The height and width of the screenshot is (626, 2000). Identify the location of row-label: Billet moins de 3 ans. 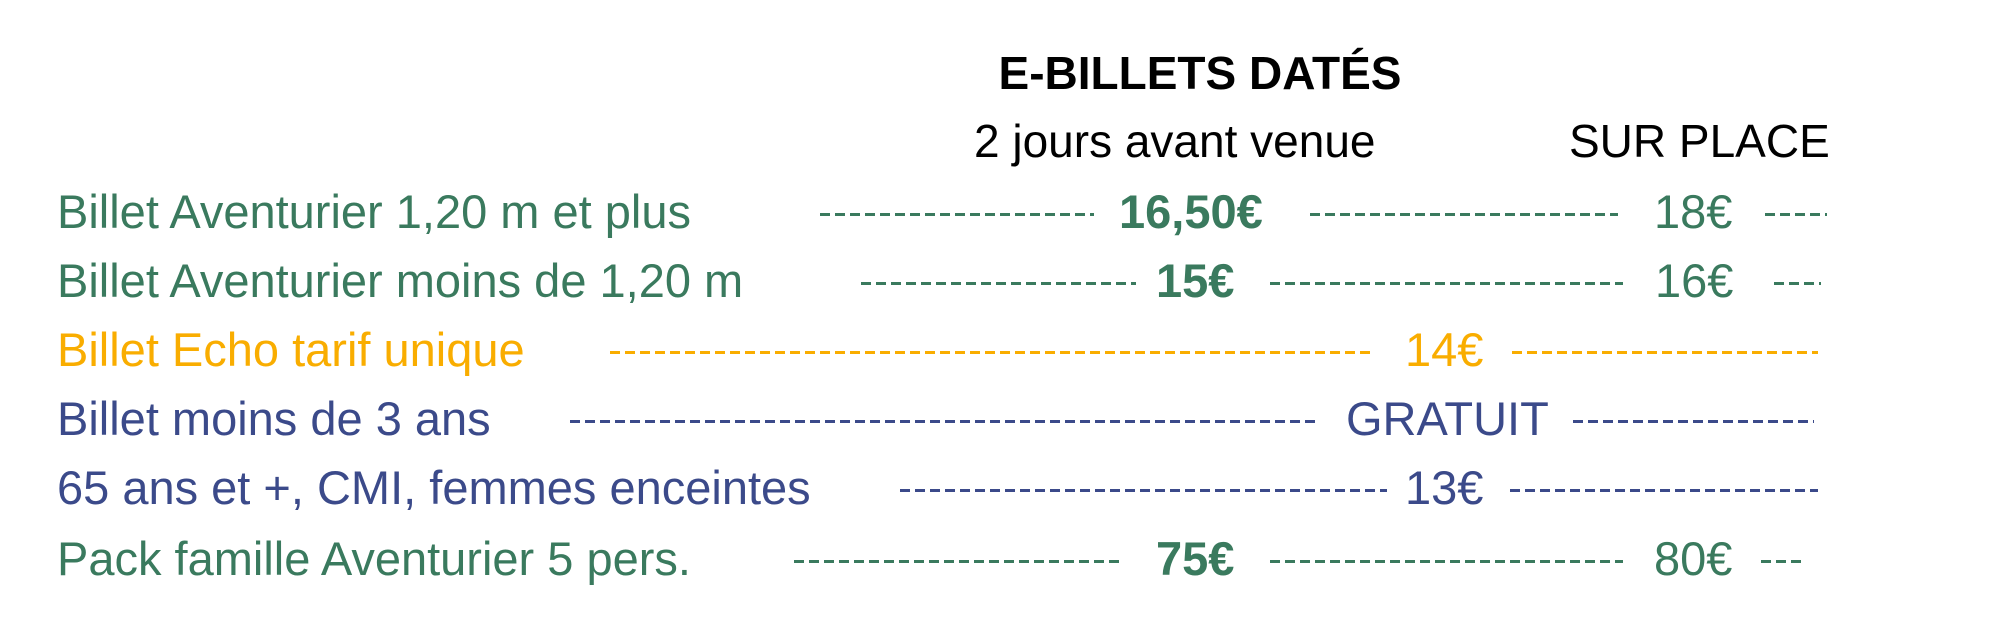
(274, 418).